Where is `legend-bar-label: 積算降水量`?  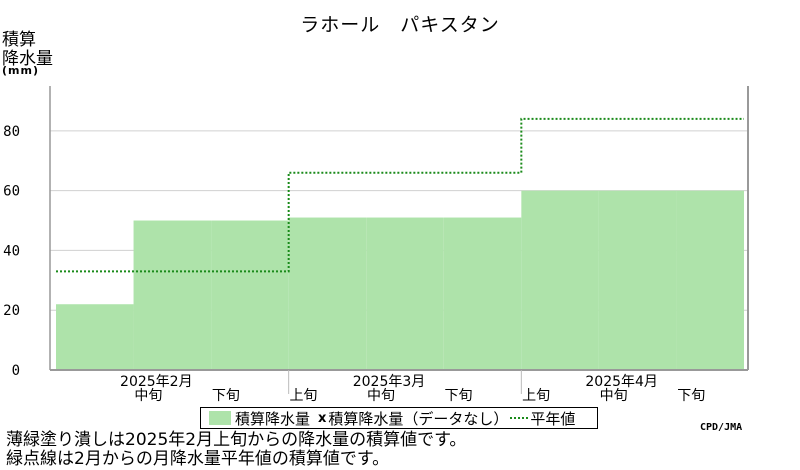
legend-bar-label: 積算降水量 is located at coordinates (273, 418).